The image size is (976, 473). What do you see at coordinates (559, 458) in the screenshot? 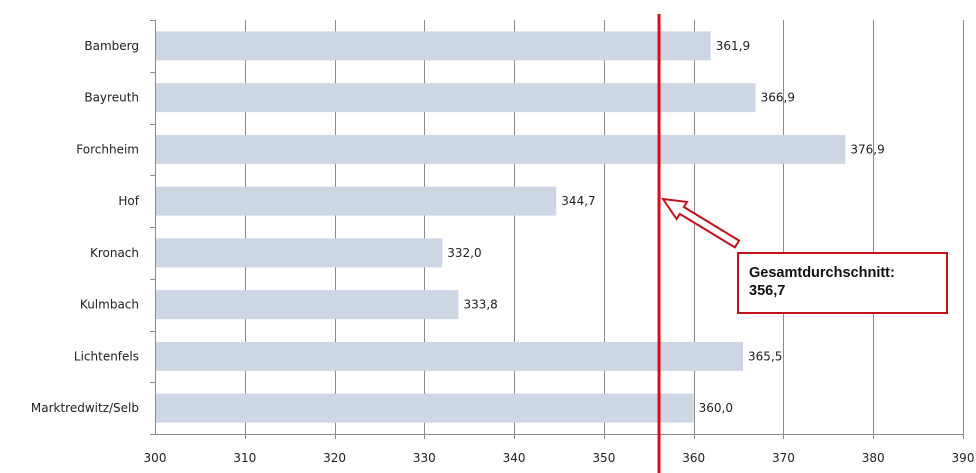
I see `x-tick-labels: 300 310 320 330 340 350 360 370 380 390` at bounding box center [559, 458].